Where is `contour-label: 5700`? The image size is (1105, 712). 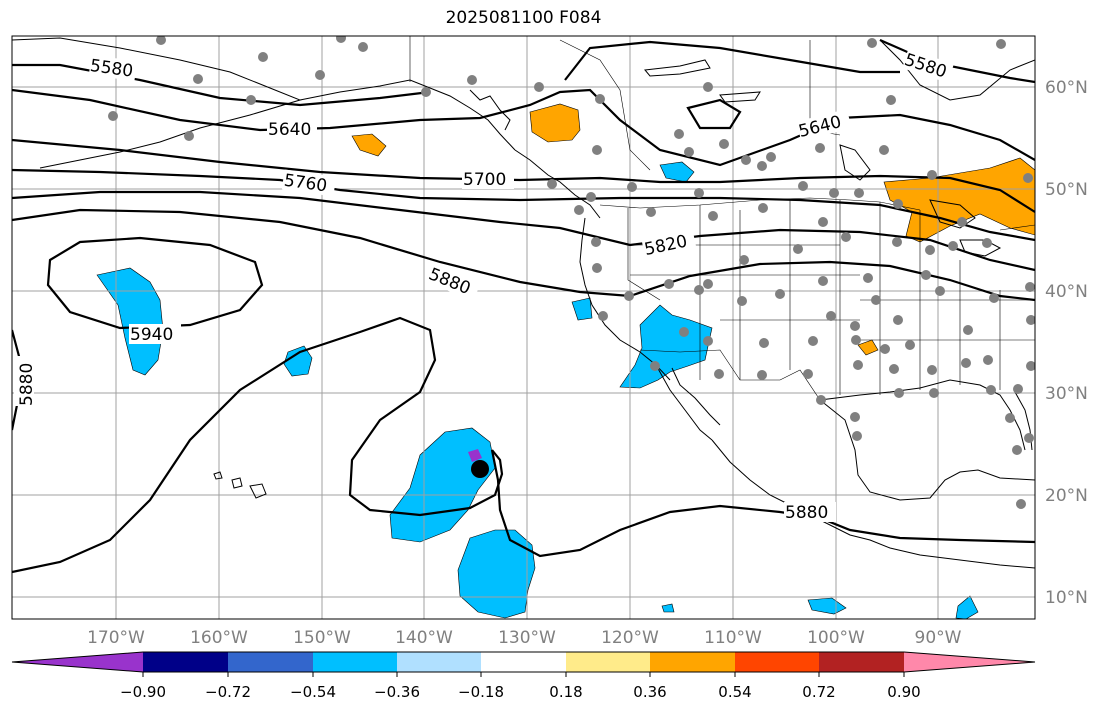
contour-label: 5700 is located at coordinates (484, 180).